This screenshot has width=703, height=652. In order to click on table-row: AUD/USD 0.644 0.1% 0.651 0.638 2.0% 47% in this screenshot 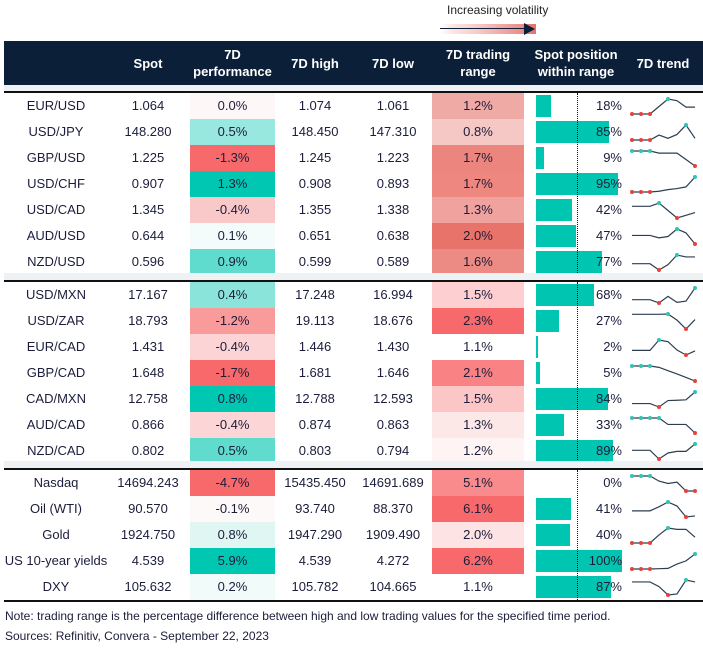, I will do `click(353, 236)`.